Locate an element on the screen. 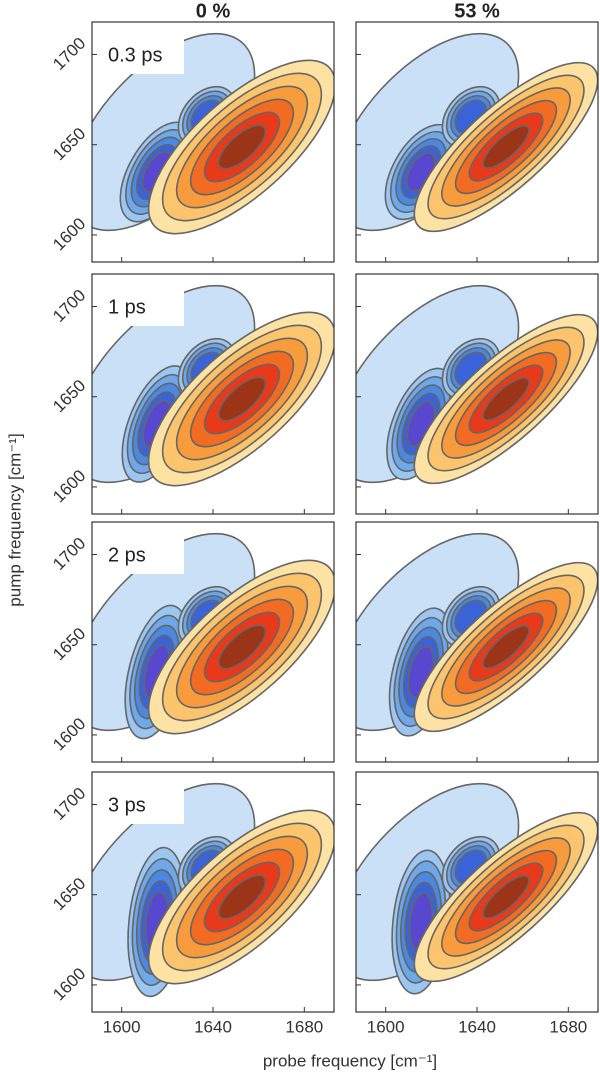  row-label: 0.3 ps is located at coordinates (135, 55).